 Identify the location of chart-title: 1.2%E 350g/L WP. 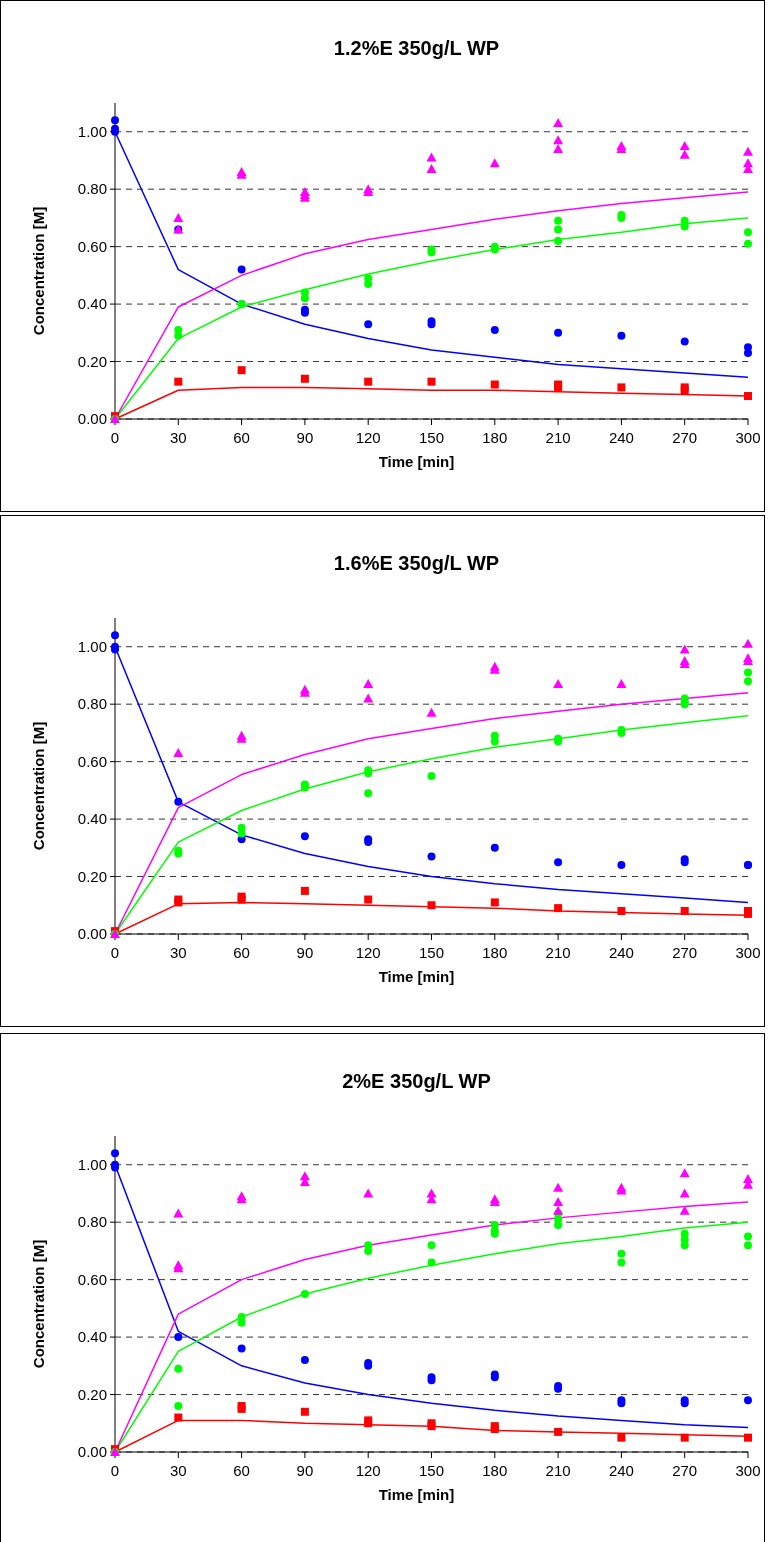
(416, 48).